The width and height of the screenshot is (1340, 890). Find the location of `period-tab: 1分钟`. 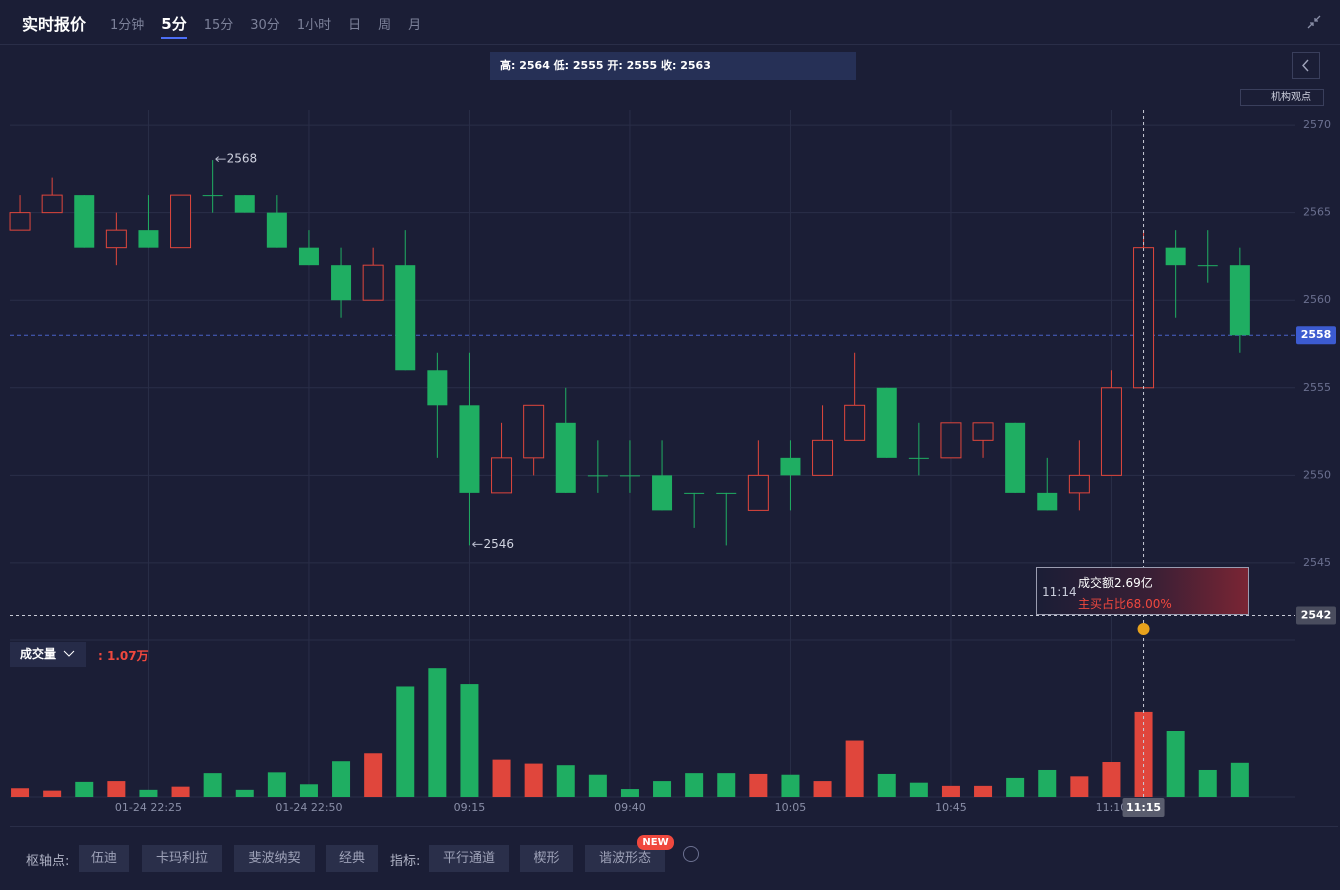

period-tab: 1分钟 is located at coordinates (127, 25).